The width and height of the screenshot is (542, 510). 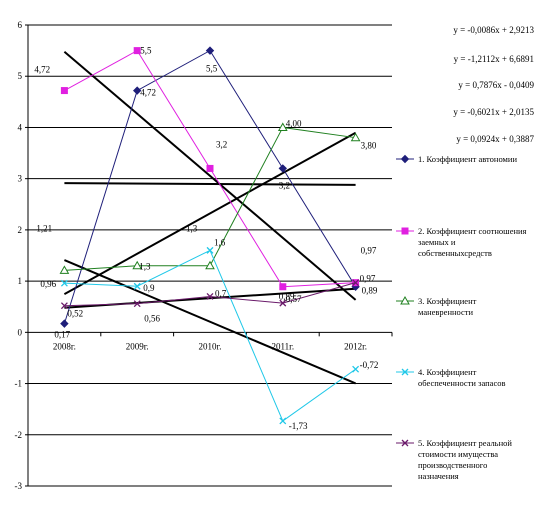 What do you see at coordinates (284, 185) in the screenshot?
I see `data-label-s1-p4: 3,2` at bounding box center [284, 185].